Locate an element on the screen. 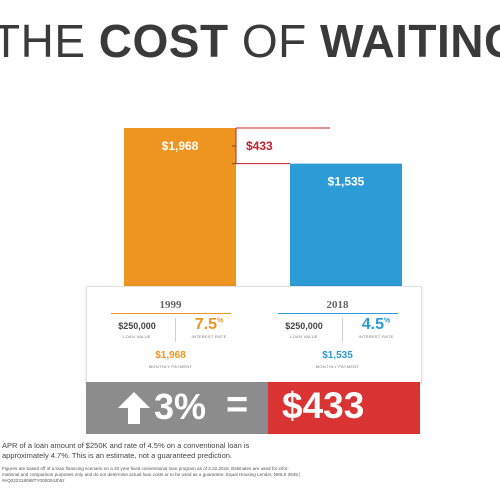  bar-1999 is located at coordinates (180, 209).